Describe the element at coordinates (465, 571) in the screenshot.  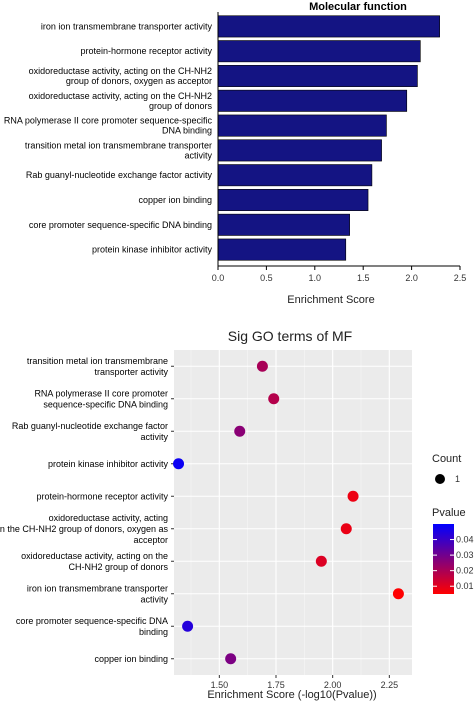
I see `pvalue-tick-label: 0.02` at that location.